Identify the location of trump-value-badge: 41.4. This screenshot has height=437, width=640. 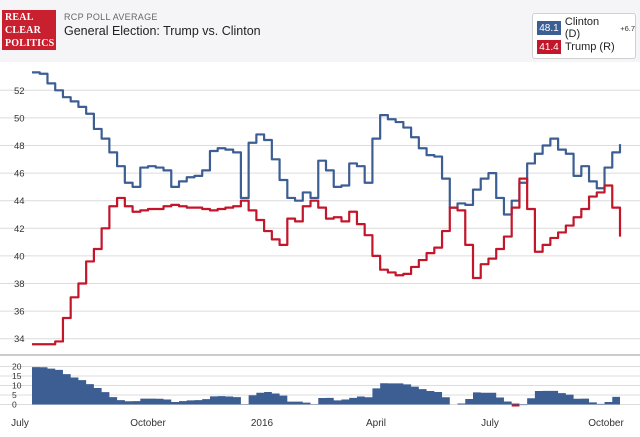
(549, 47).